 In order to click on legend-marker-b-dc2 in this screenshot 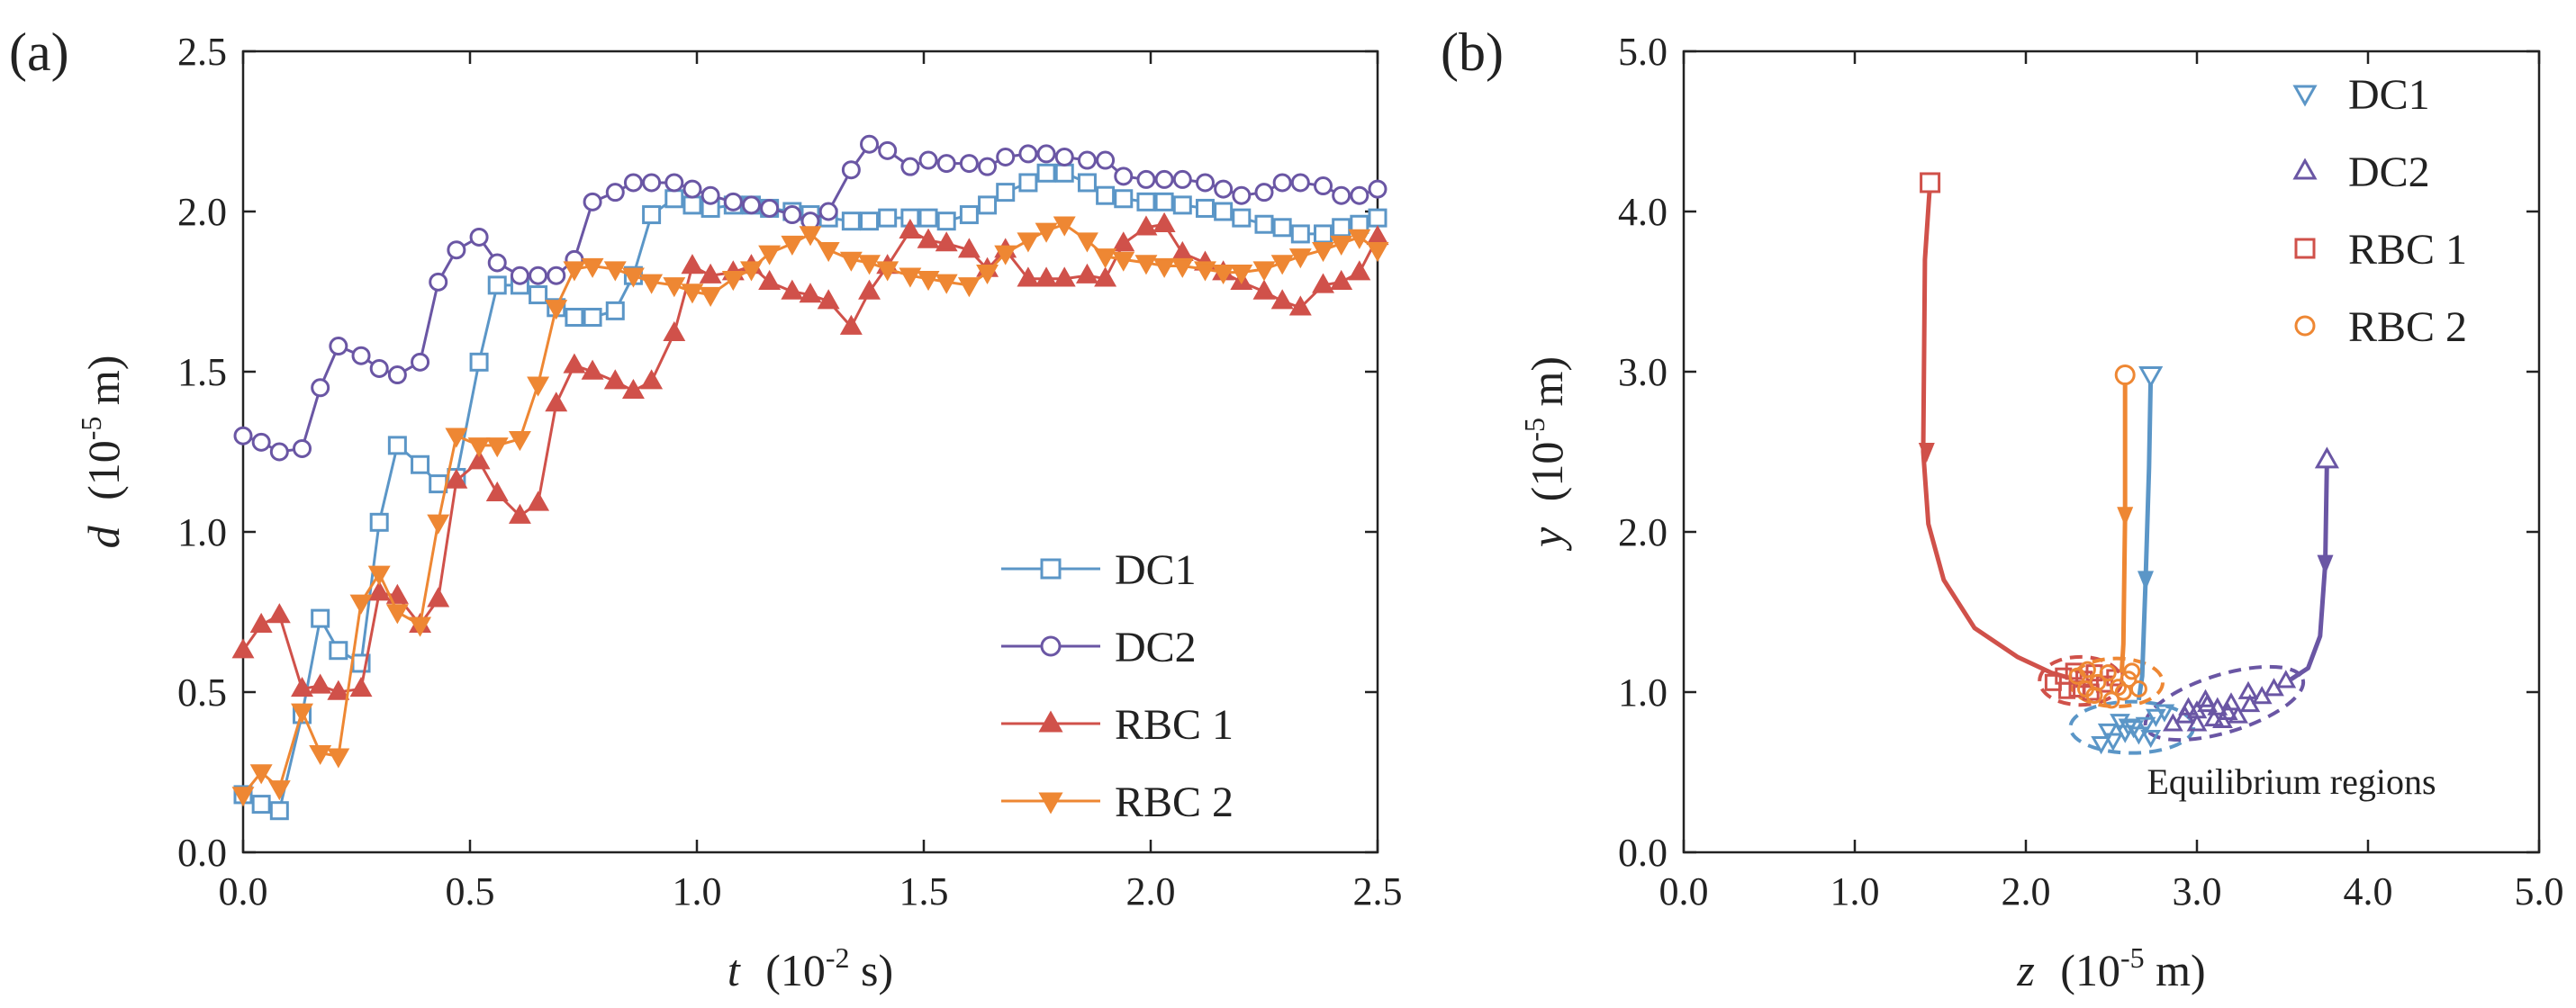, I will do `click(2305, 169)`.